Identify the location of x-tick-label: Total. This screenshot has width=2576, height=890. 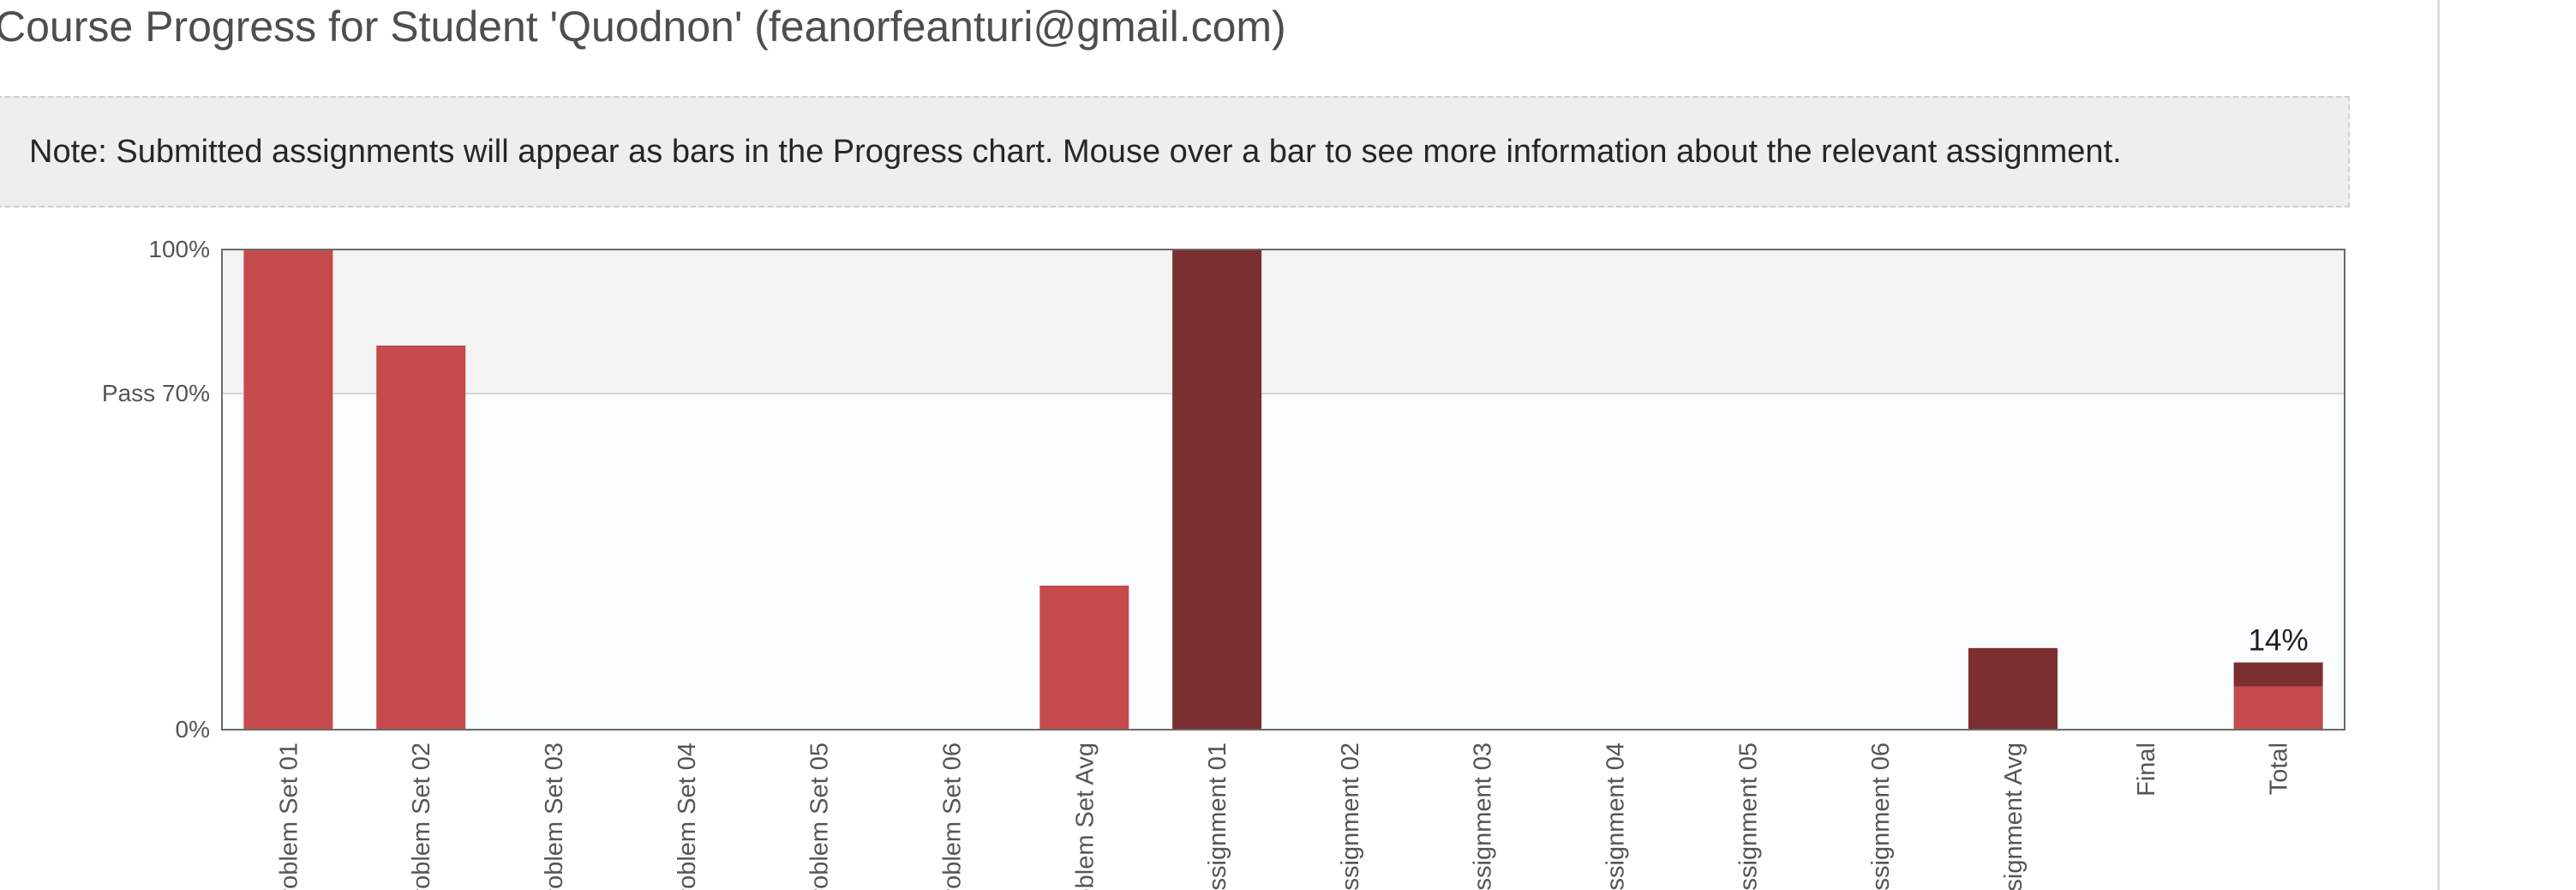
(2279, 769).